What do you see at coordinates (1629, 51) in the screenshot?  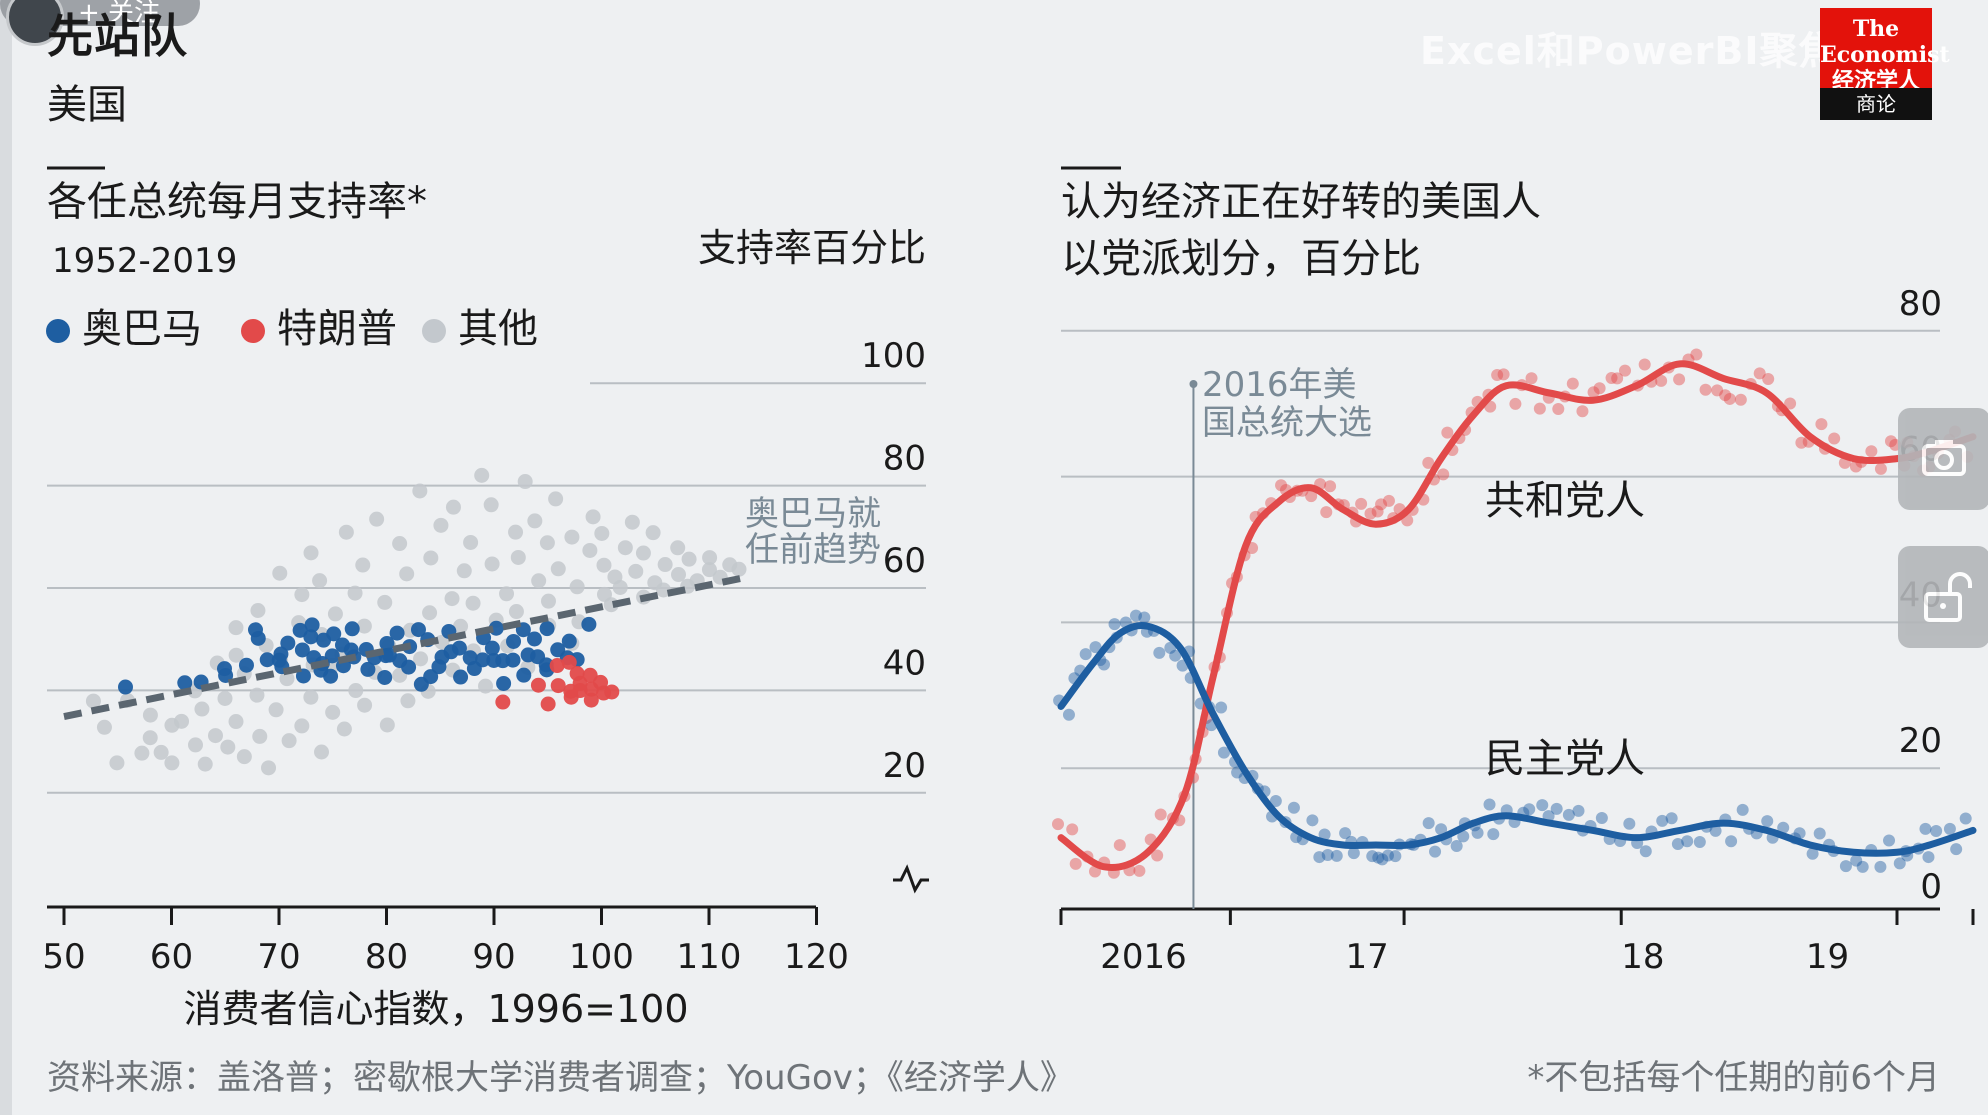 I see `watermark: Excel和PowerBI聚焦` at bounding box center [1629, 51].